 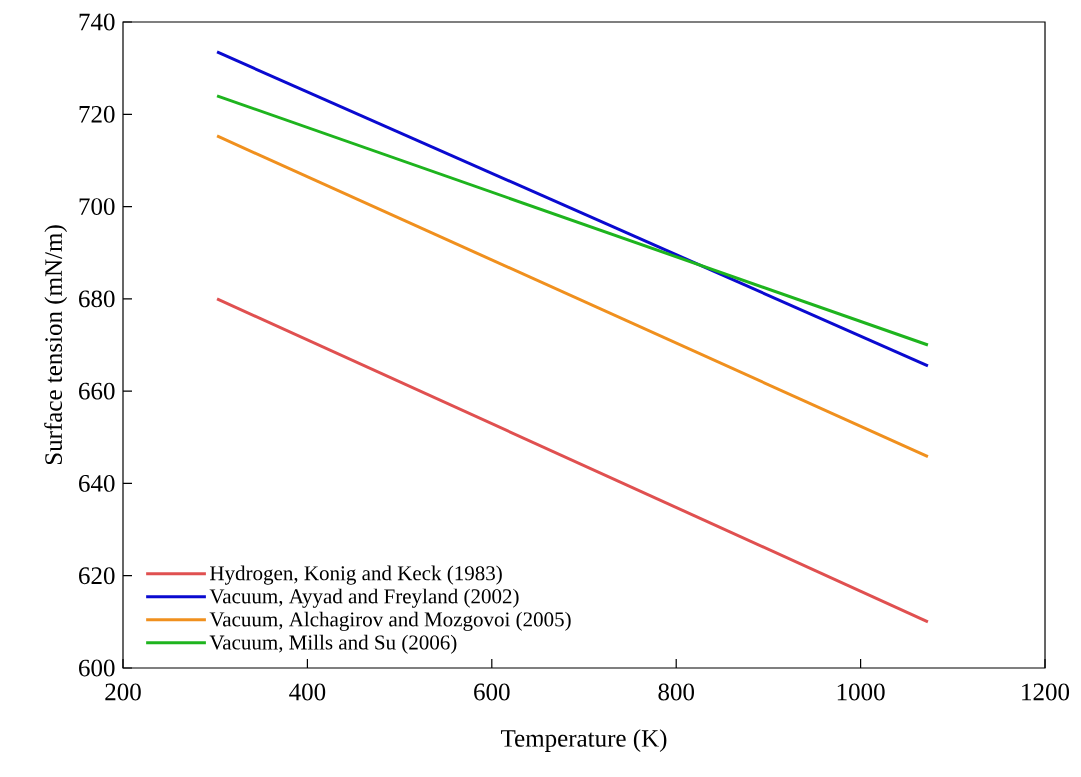 What do you see at coordinates (97, 114) in the screenshot?
I see `y-tick-label: 720` at bounding box center [97, 114].